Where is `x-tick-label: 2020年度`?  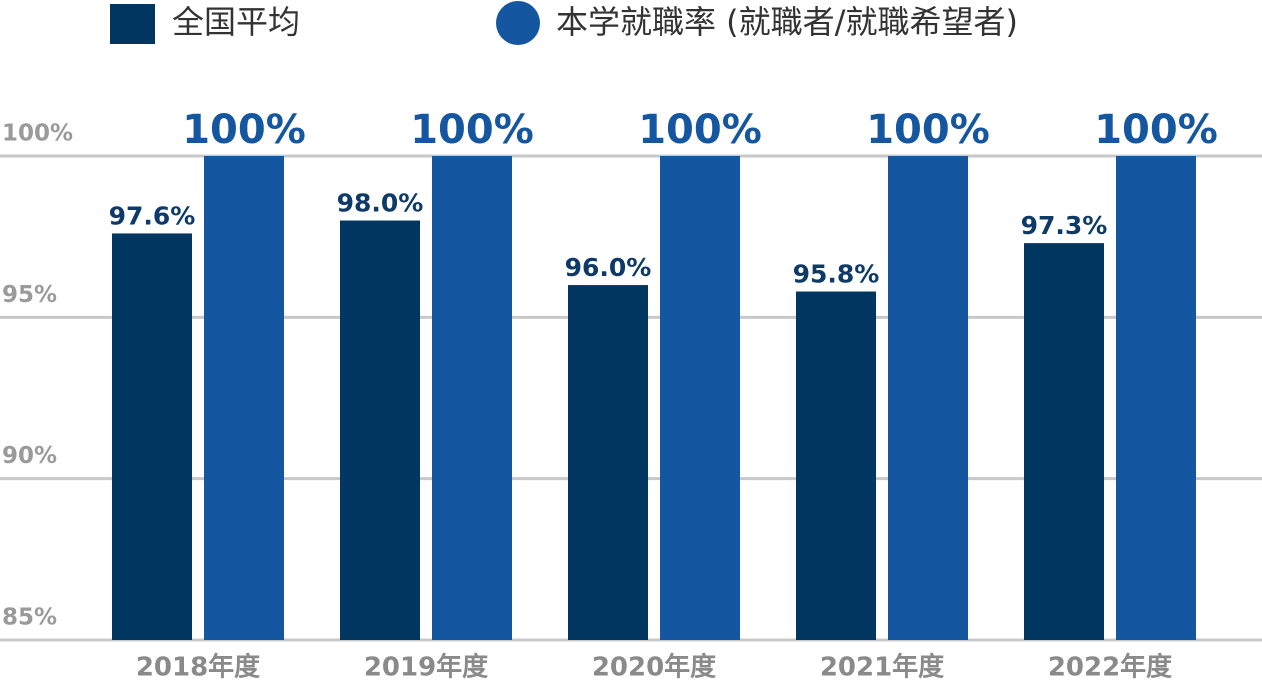
x-tick-label: 2020年度 is located at coordinates (654, 667).